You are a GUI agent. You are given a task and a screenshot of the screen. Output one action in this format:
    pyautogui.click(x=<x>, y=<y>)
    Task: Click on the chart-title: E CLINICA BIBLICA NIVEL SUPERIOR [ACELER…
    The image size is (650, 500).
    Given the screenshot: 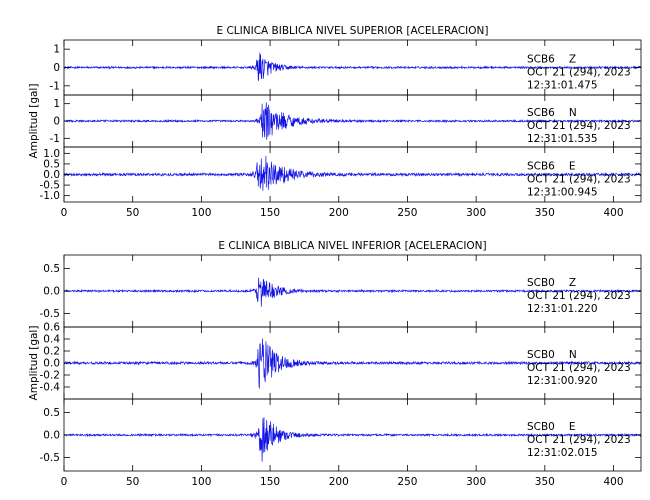 What is the action you would take?
    pyautogui.click(x=353, y=31)
    